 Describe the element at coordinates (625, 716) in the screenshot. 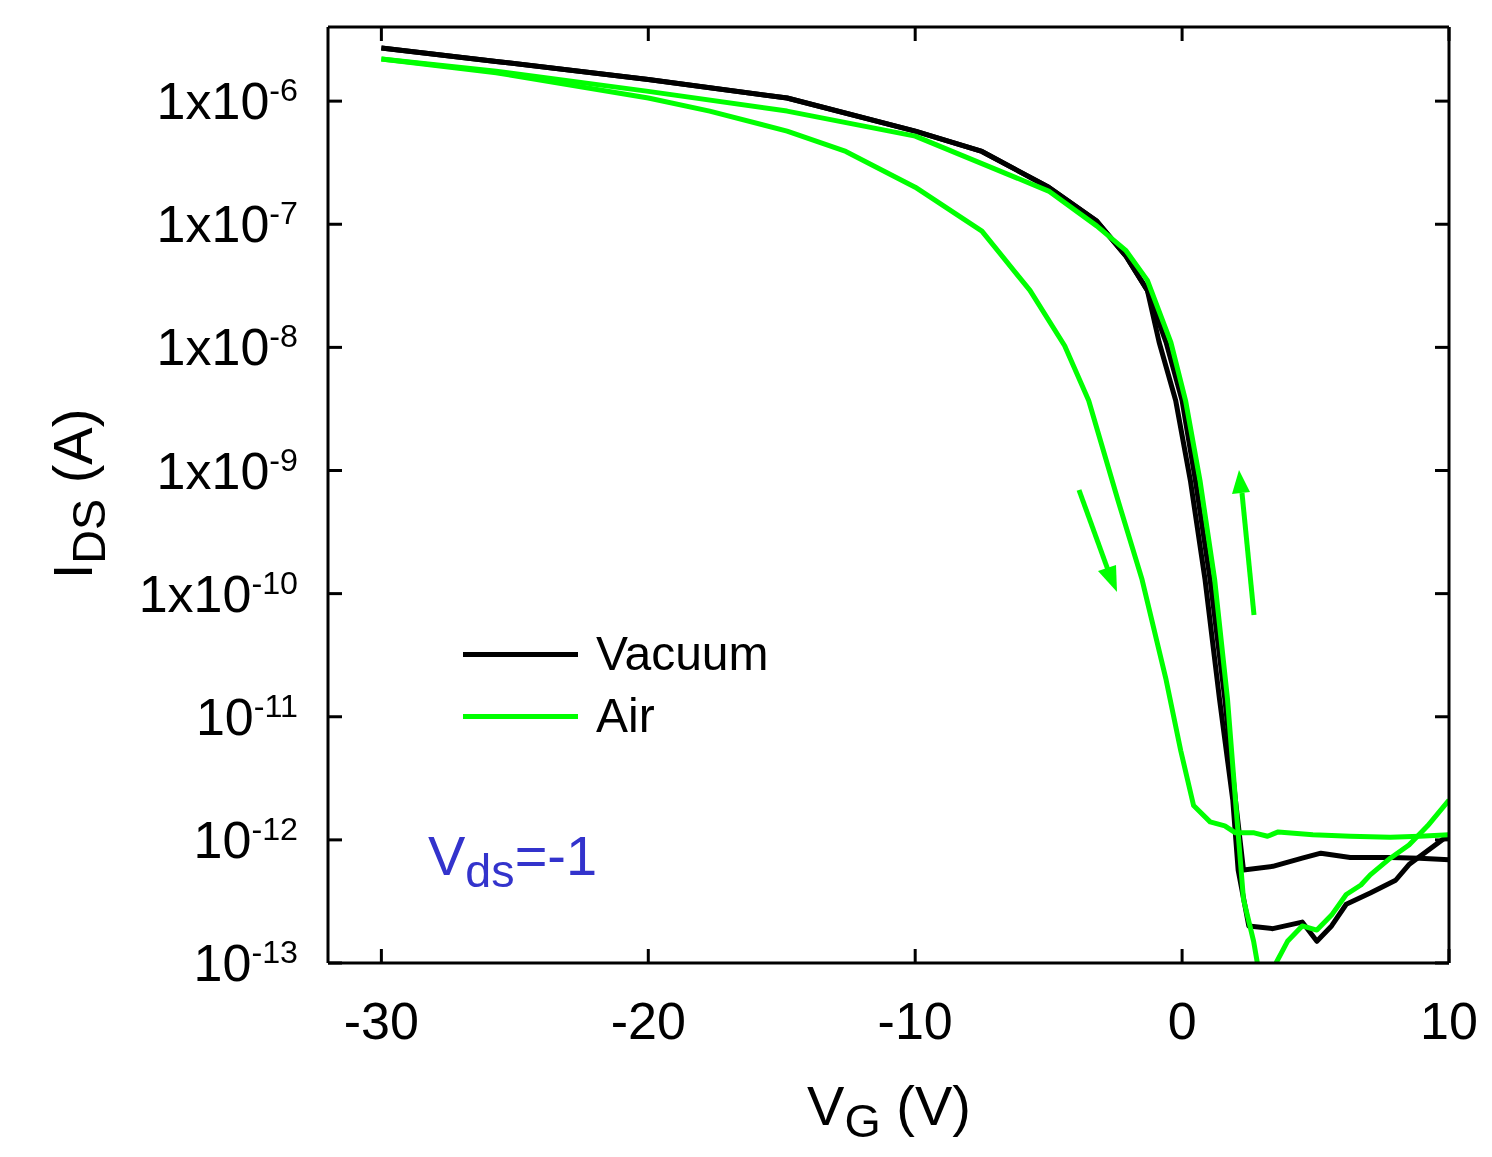

I see `legend-label: Air` at that location.